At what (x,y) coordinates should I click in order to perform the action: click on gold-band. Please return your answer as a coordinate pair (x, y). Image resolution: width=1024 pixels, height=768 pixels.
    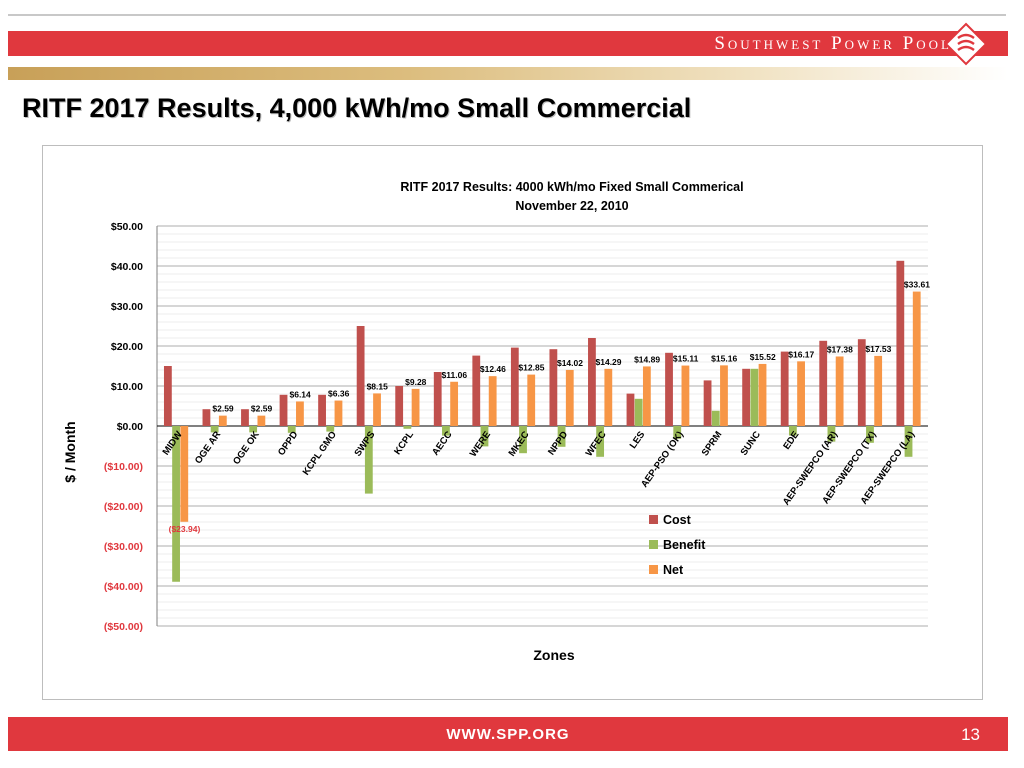
    Looking at the image, I should click on (508, 73).